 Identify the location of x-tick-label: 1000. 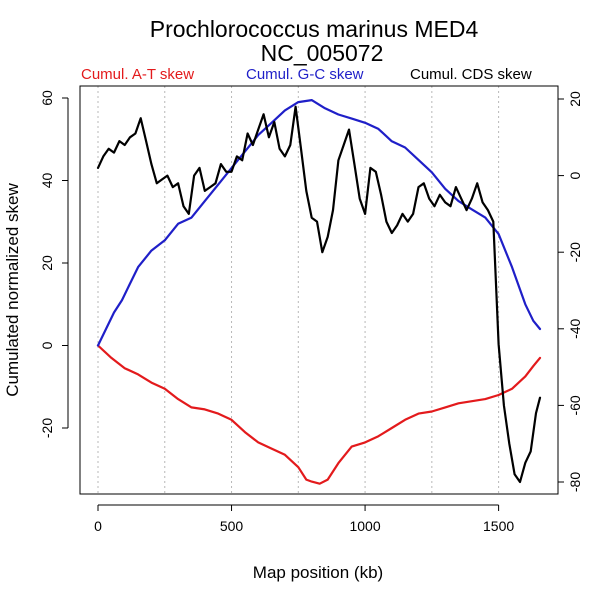
(364, 526).